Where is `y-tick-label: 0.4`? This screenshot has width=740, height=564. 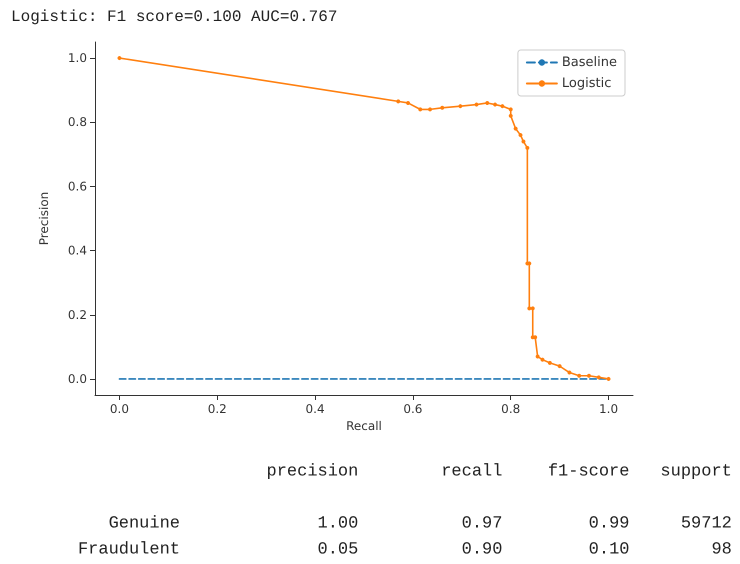 y-tick-label: 0.4 is located at coordinates (77, 251).